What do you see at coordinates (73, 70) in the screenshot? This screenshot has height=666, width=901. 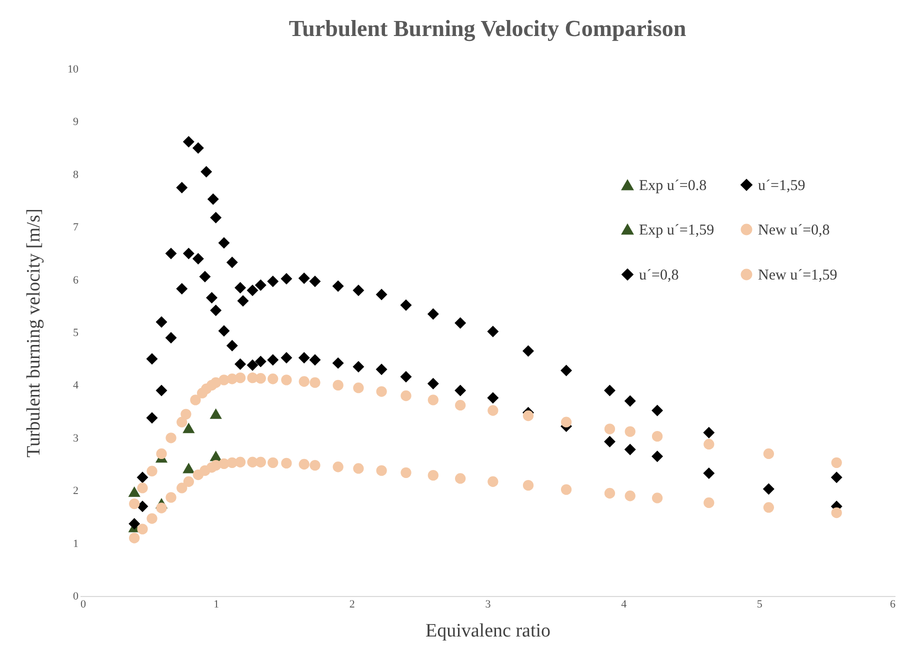 I see `y-tick-label: 10` at bounding box center [73, 70].